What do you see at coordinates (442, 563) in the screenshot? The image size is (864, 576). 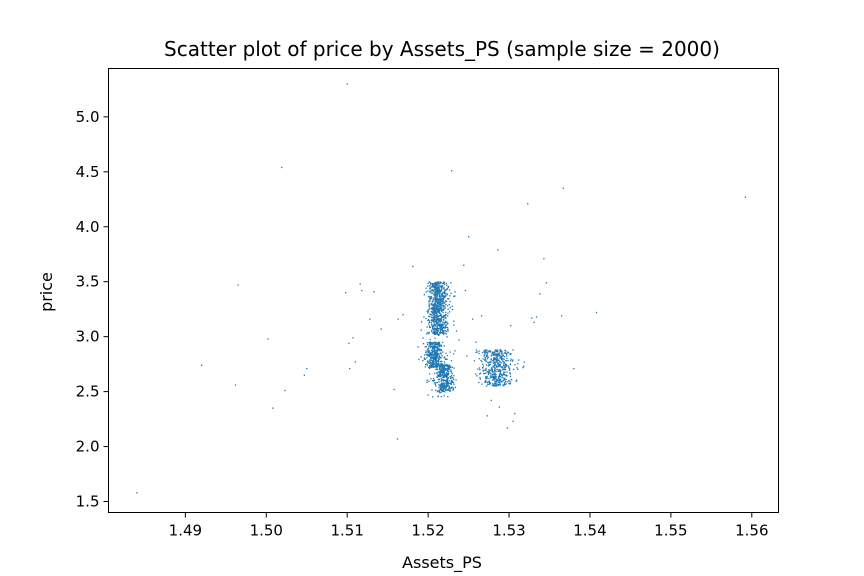 I see `x-axis-label: Assets_PS` at bounding box center [442, 563].